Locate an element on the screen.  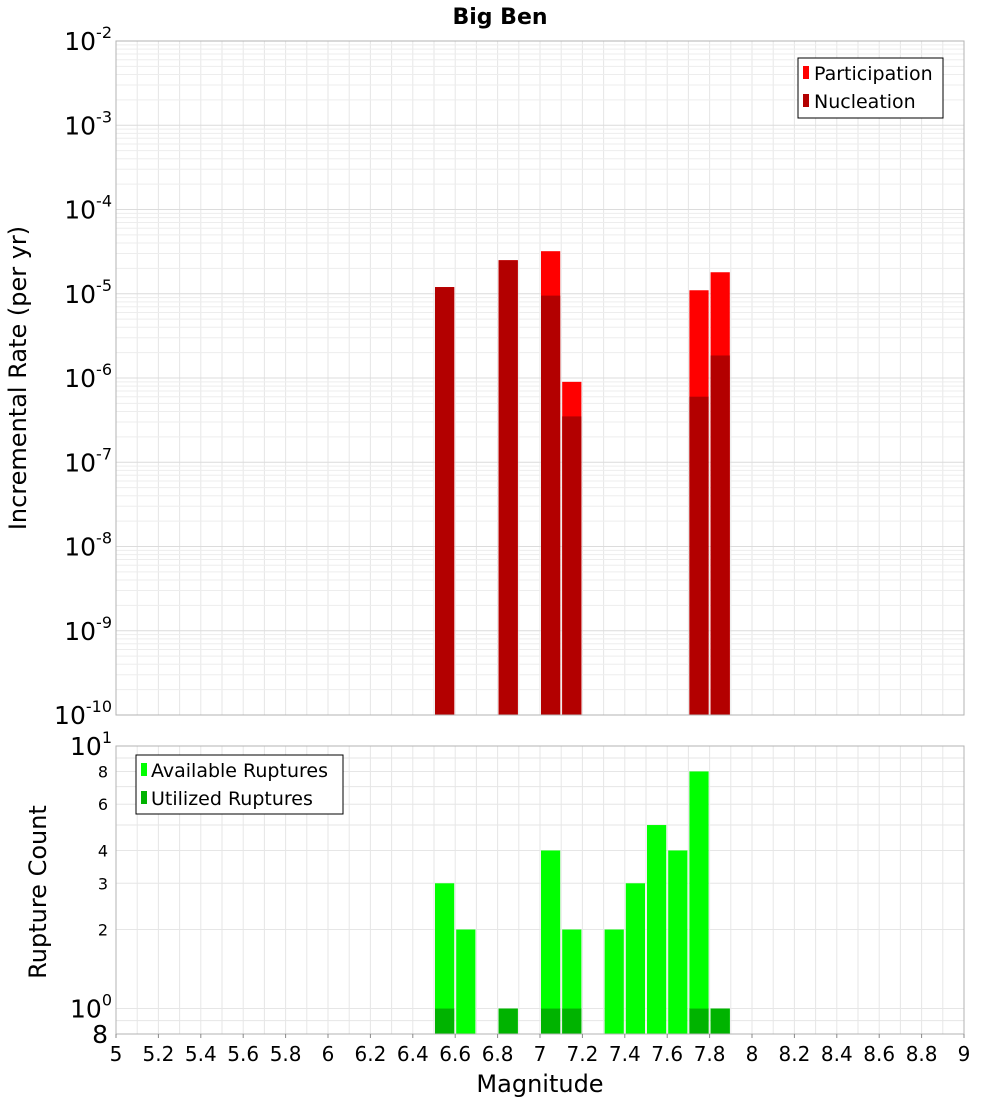
y-tick-label: 10⁻⁶ is located at coordinates (88, 376).